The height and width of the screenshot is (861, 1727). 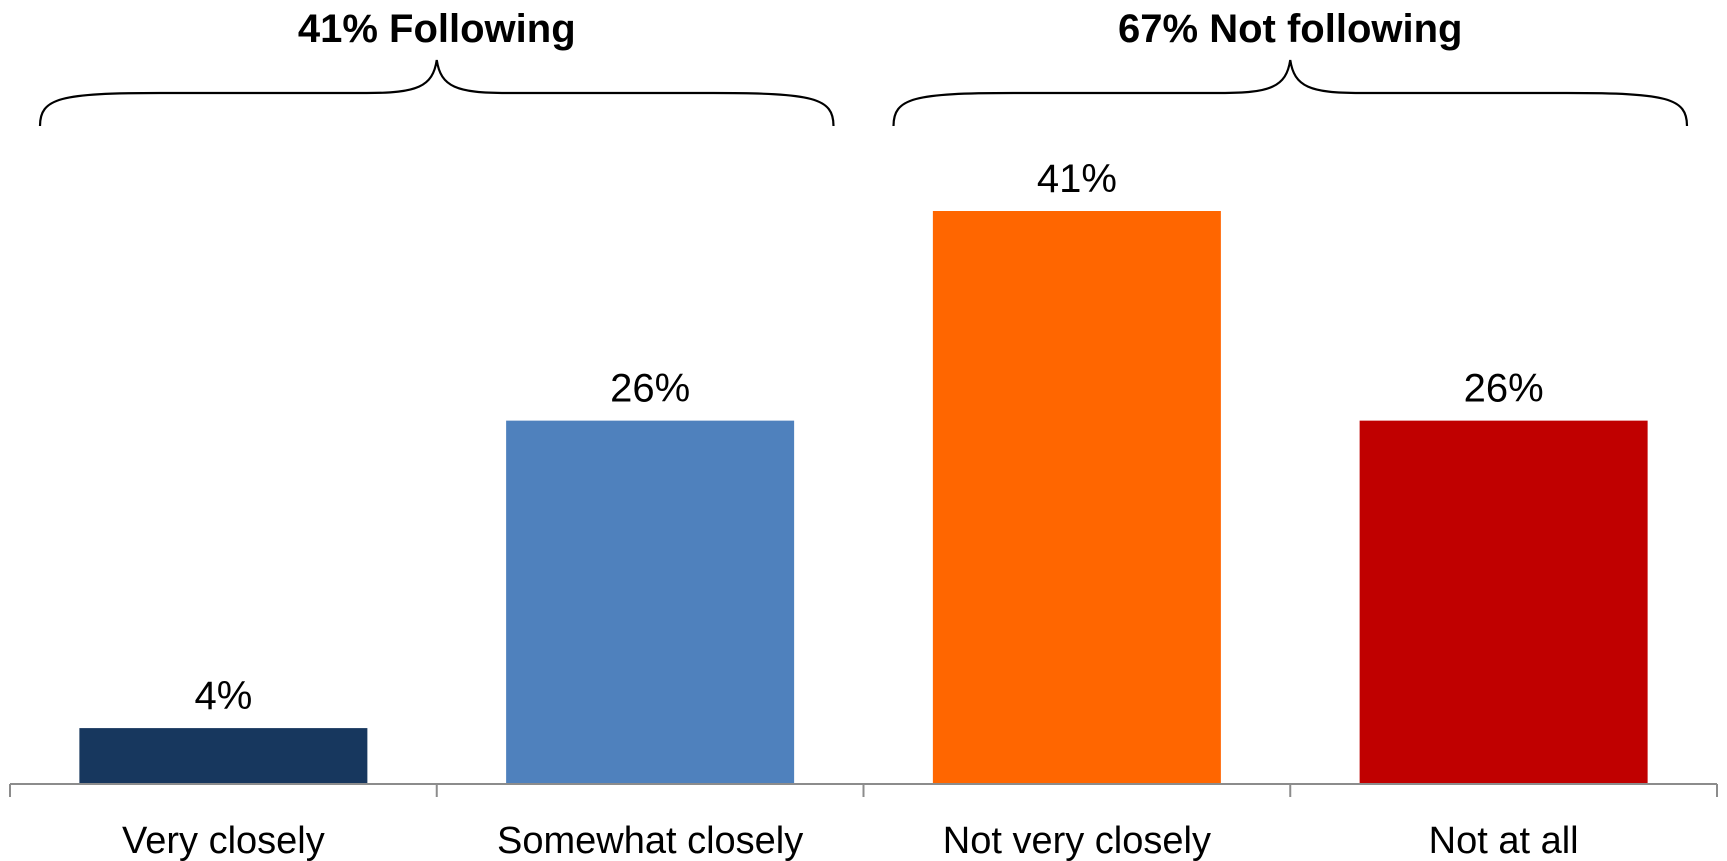 What do you see at coordinates (223, 756) in the screenshot?
I see `bar-very-closely` at bounding box center [223, 756].